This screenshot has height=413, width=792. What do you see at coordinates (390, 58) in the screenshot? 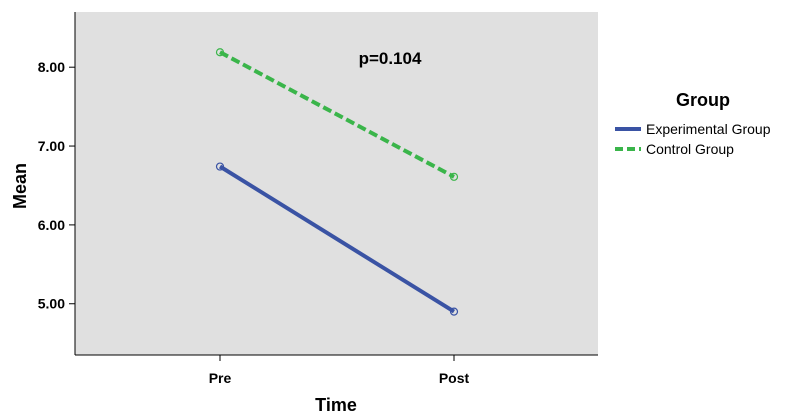
I see `p-value-annotation: p=0.104` at bounding box center [390, 58].